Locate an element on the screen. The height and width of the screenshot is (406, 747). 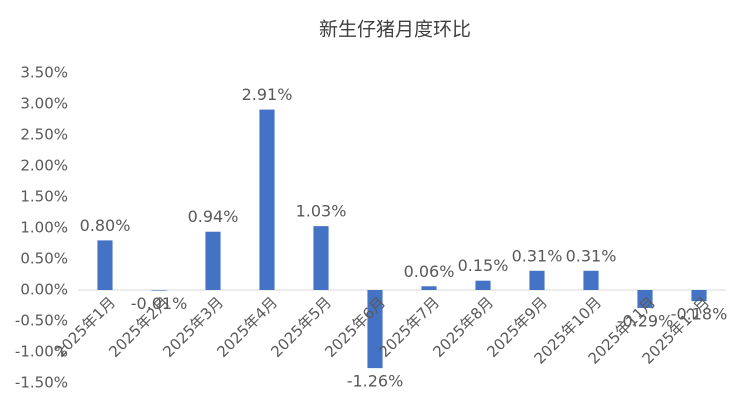
value-label: -0.18% is located at coordinates (699, 314).